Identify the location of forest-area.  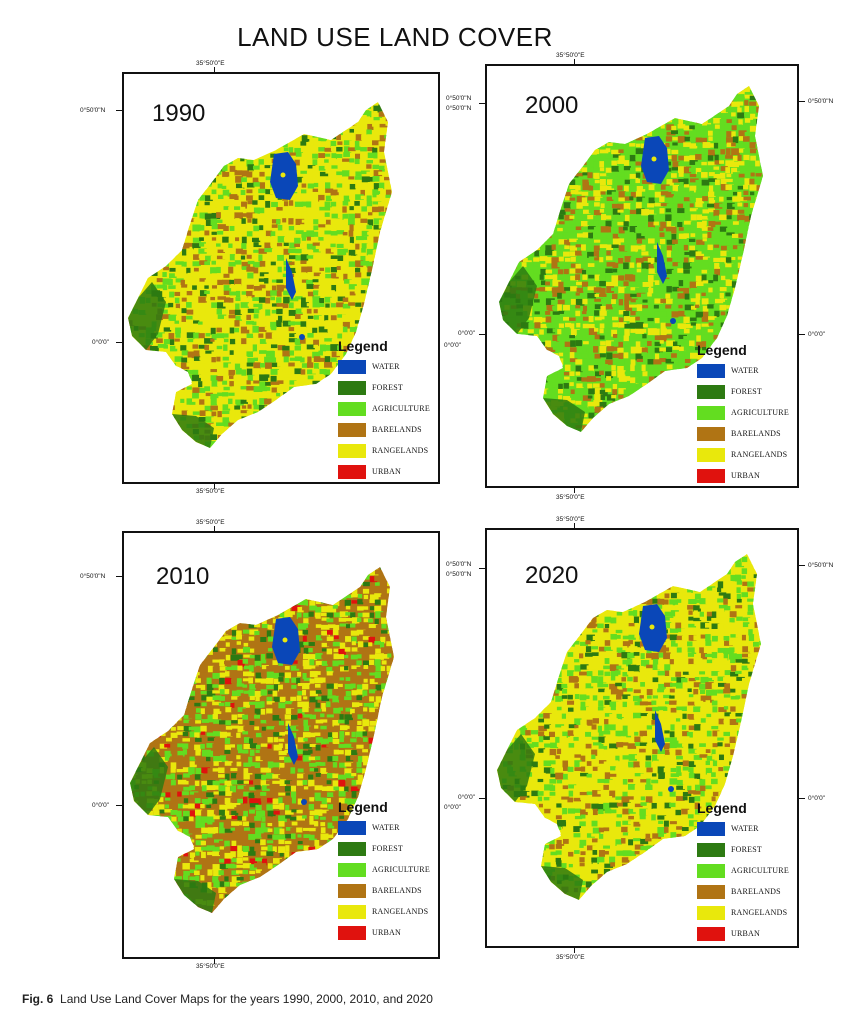
(171, 365).